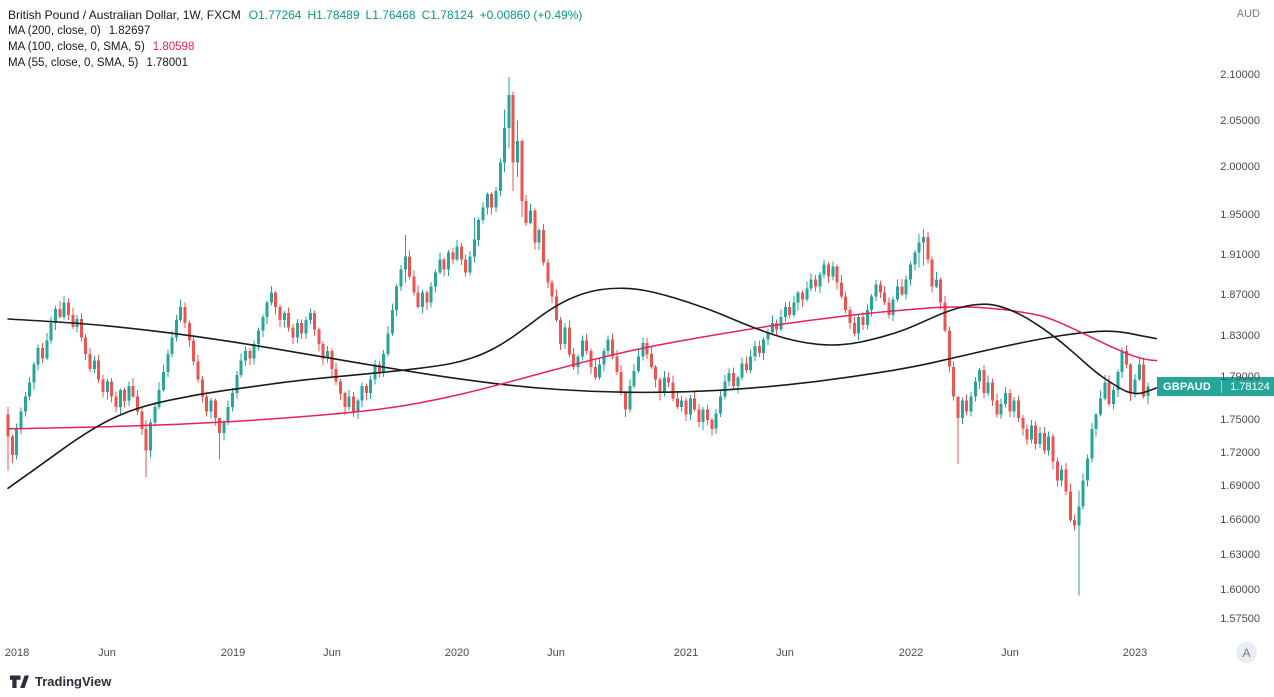  I want to click on price-axis-label: 1.95000, so click(1240, 215).